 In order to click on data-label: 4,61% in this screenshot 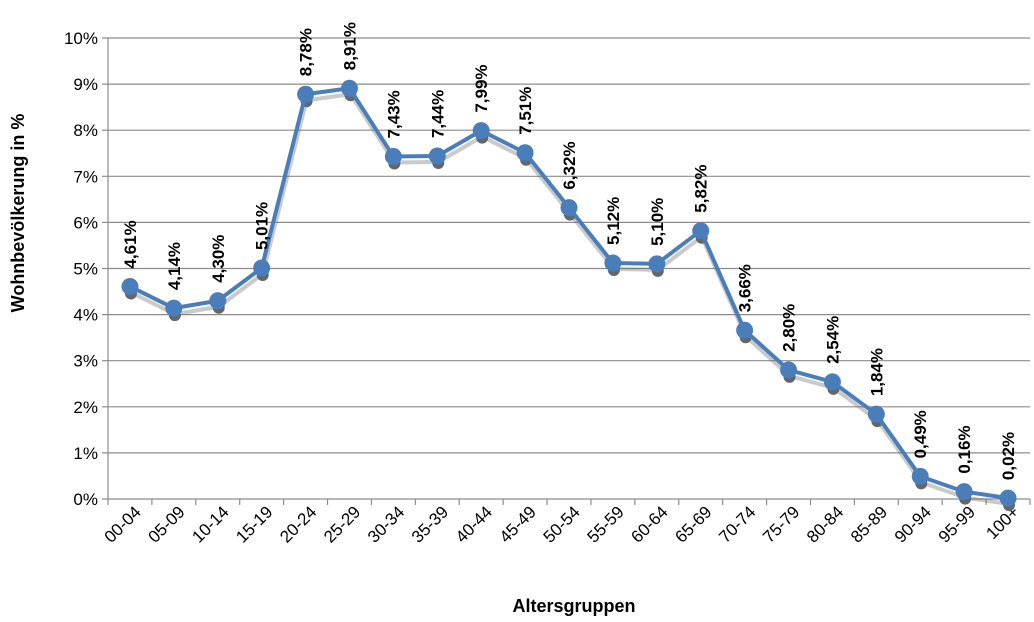, I will do `click(130, 244)`.